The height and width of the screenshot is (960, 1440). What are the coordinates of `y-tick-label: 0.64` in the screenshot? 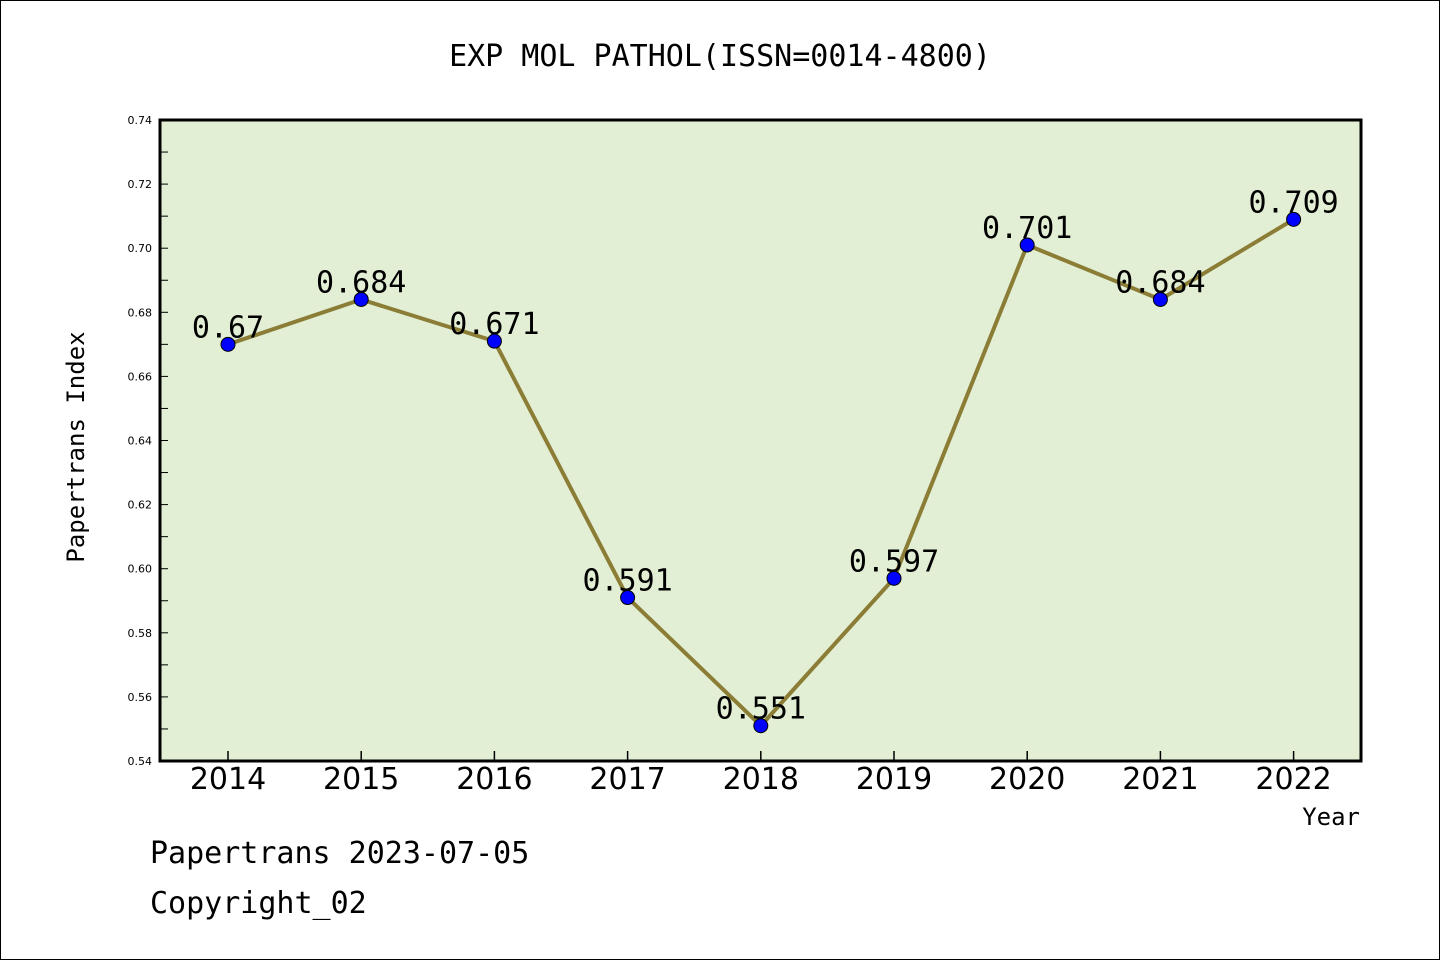 It's located at (140, 441).